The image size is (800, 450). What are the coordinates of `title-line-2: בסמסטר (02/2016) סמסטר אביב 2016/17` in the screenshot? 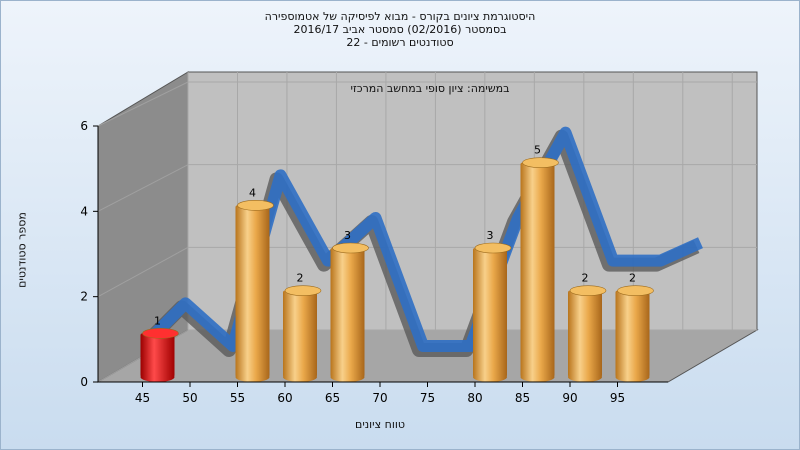 It's located at (400, 29).